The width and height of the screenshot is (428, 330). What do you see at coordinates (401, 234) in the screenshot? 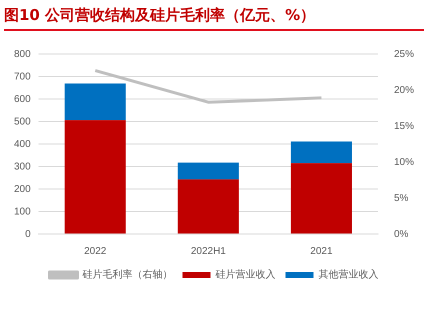
I see `y2-tick-label: 0%` at bounding box center [401, 234].